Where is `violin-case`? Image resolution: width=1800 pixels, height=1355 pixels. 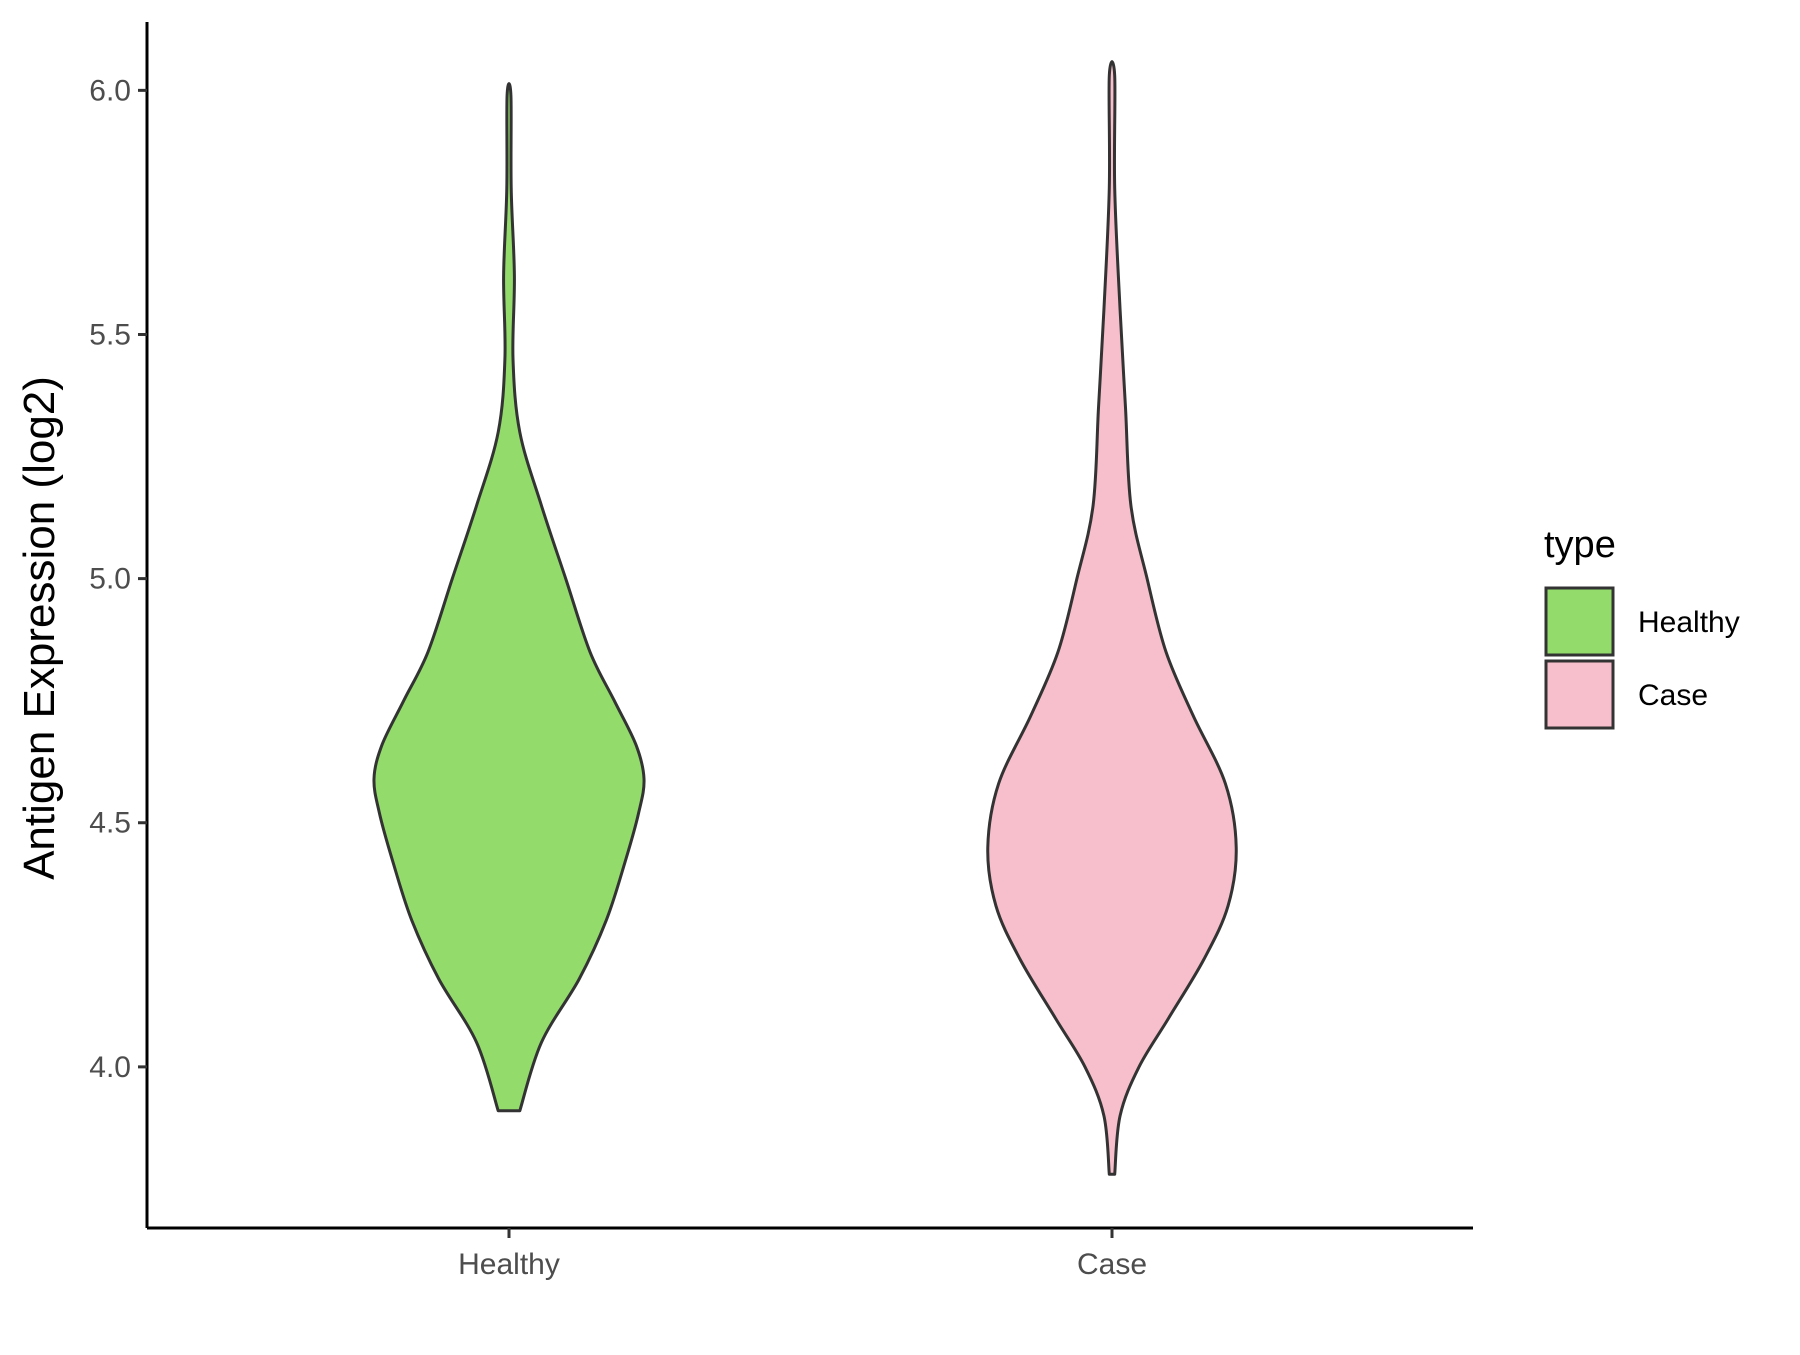
violin-case is located at coordinates (1112, 618).